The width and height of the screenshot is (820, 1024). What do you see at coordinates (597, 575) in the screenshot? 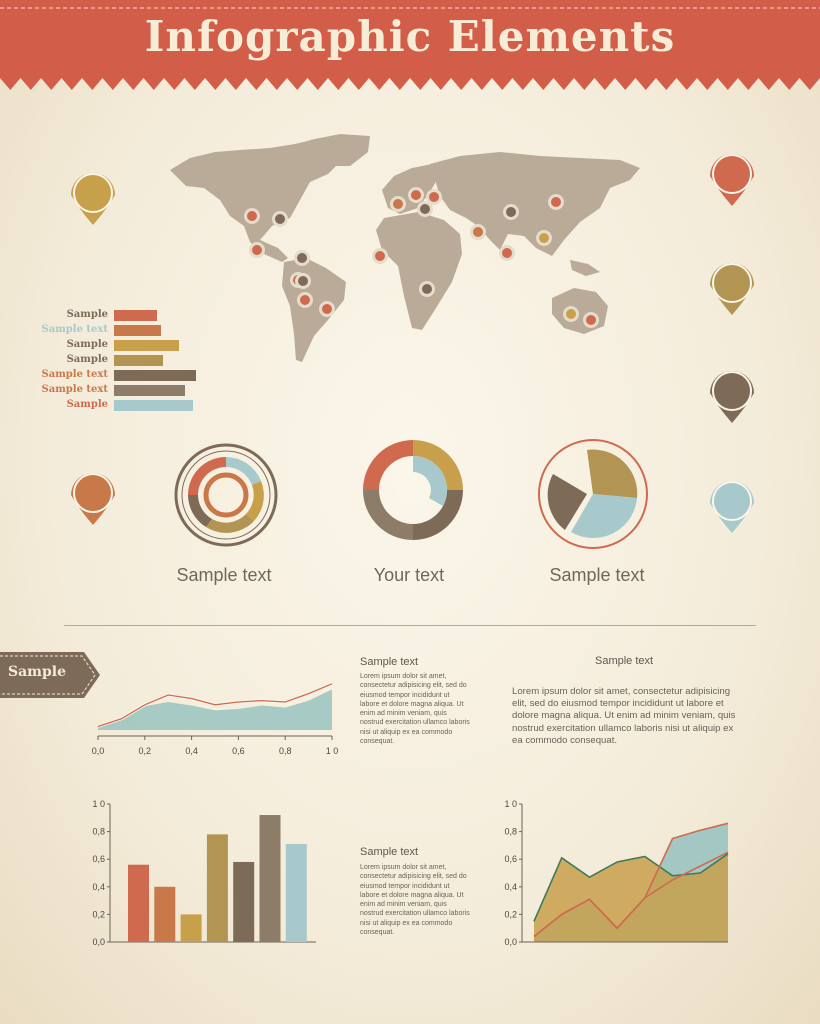
I see `caption-3: Sample text` at bounding box center [597, 575].